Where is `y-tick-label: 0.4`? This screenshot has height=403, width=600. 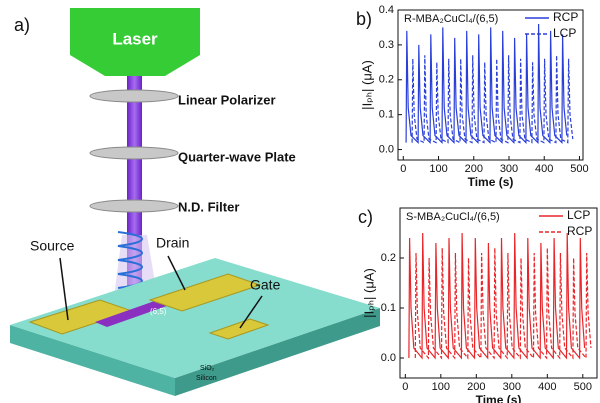
y-tick-label: 0.4 is located at coordinates (386, 10).